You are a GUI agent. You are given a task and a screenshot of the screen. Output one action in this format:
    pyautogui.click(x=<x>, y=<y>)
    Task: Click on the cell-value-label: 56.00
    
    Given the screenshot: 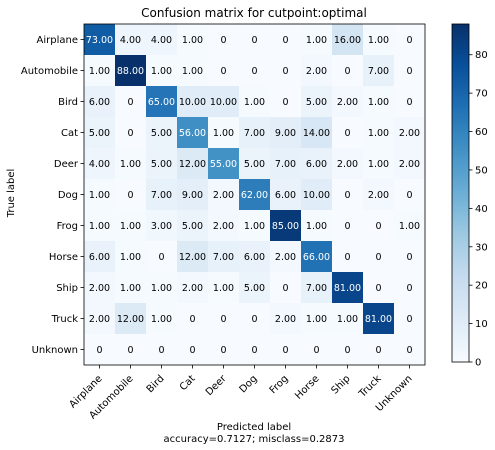 What is the action you would take?
    pyautogui.click(x=192, y=133)
    